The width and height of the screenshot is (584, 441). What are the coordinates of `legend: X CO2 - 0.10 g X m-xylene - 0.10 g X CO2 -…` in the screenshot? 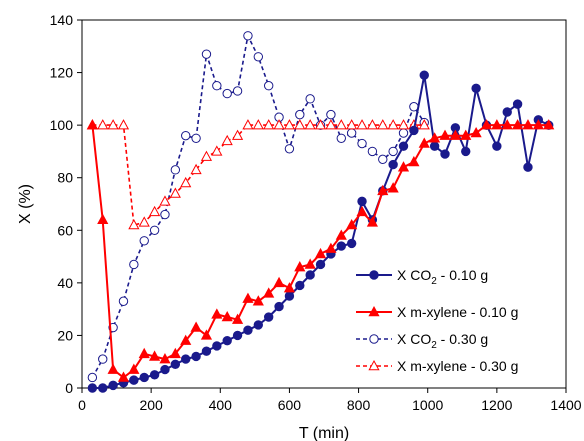 It's located at (437, 320).